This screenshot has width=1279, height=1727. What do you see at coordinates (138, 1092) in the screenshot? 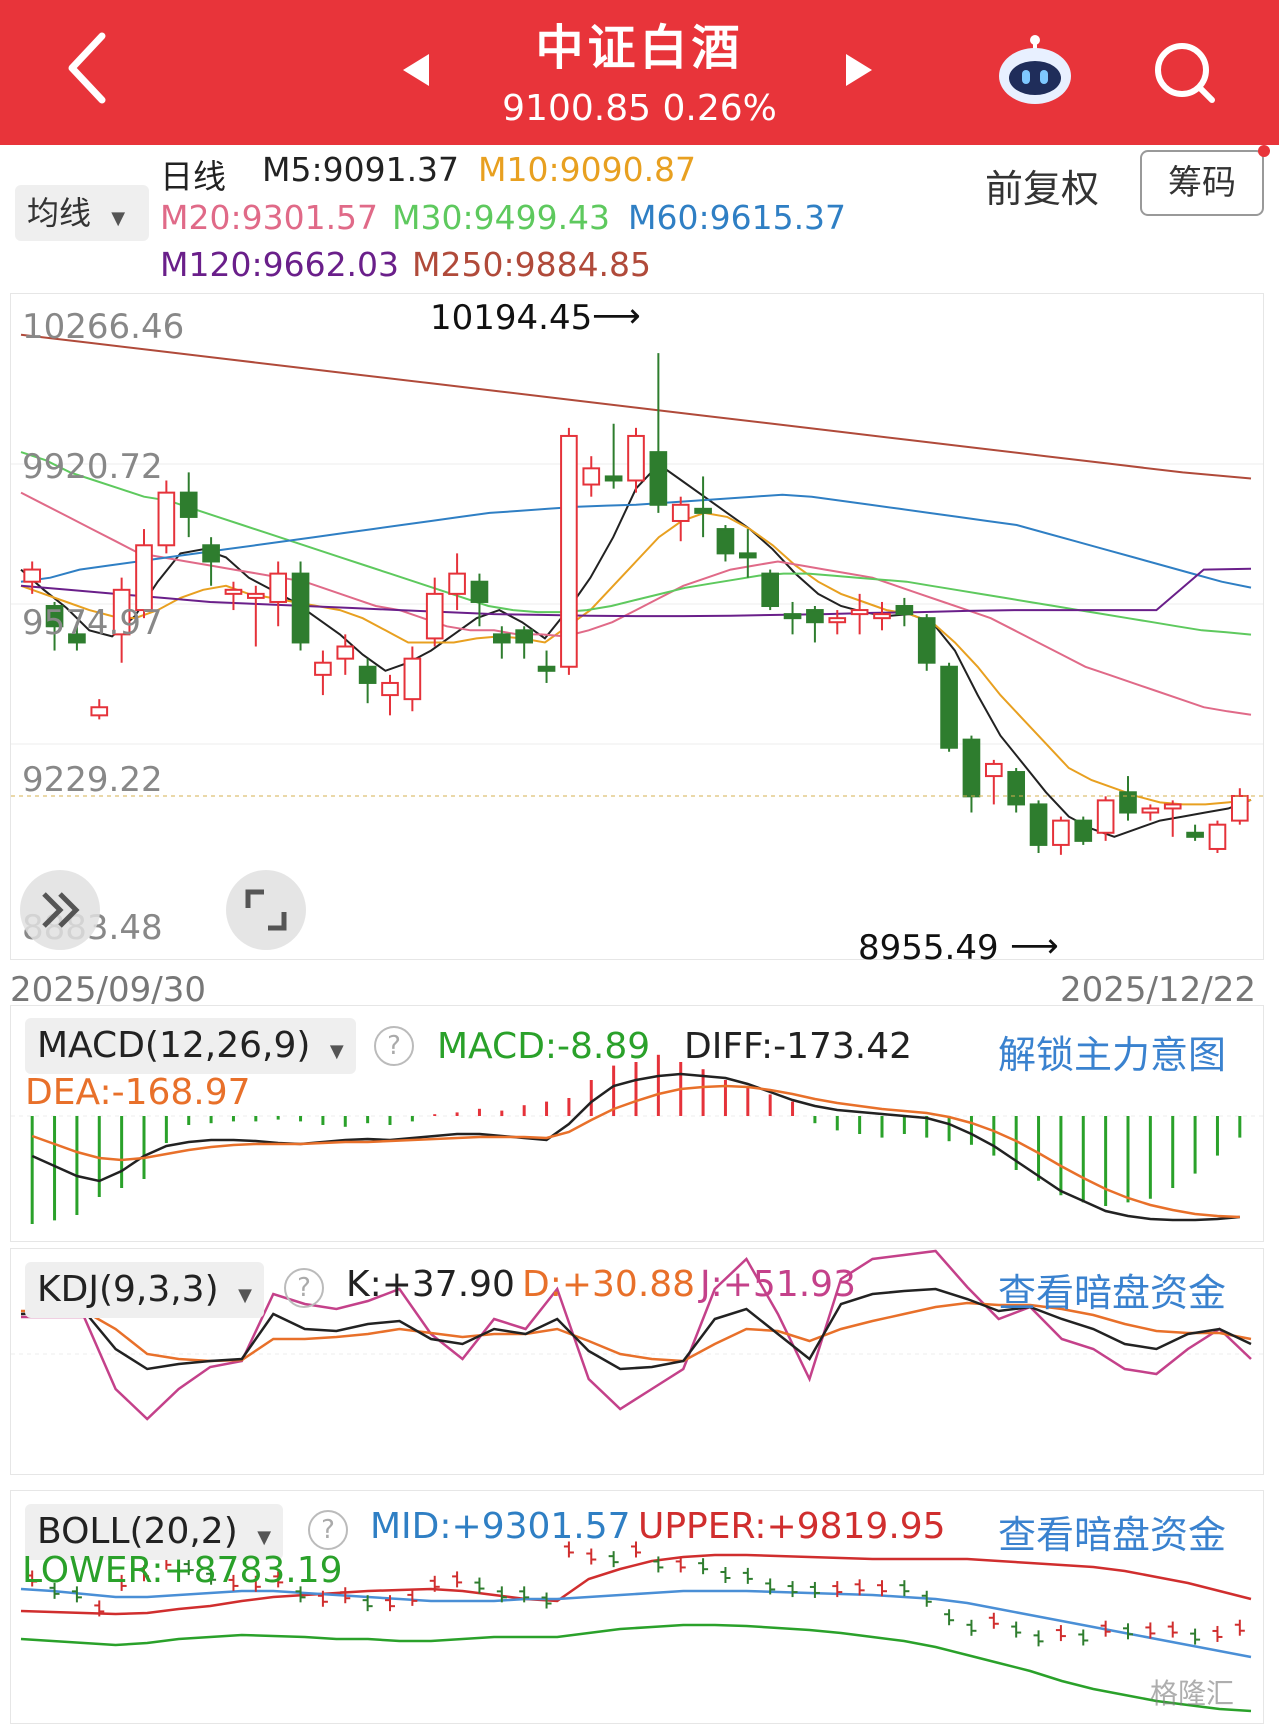
I see `dea-value: DEA:-168.97` at bounding box center [138, 1092].